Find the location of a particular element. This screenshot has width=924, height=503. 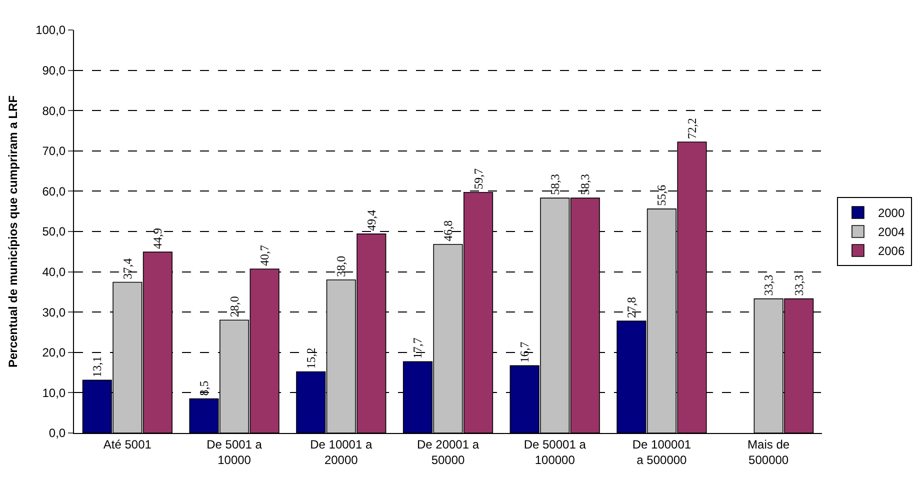

data-label: 13,1 is located at coordinates (97, 367).